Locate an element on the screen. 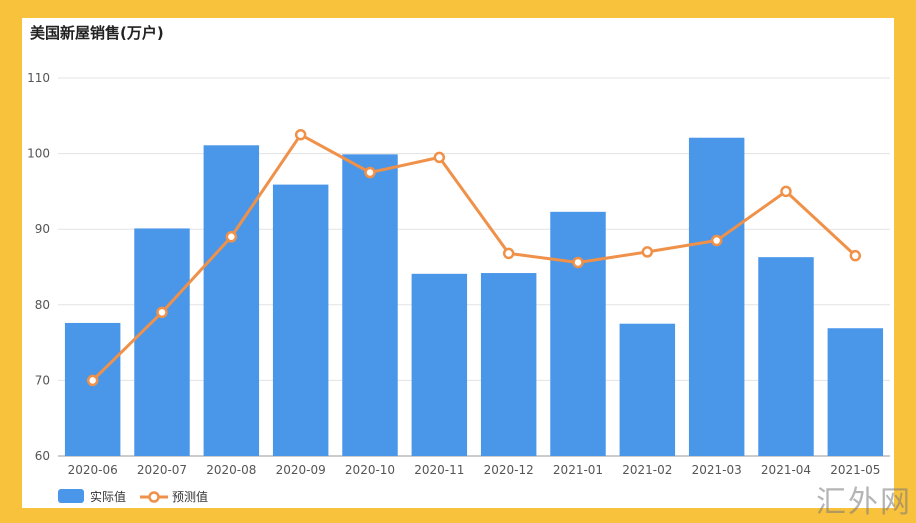 The height and width of the screenshot is (523, 916). x-tick-label: 2020-11 is located at coordinates (439, 470).